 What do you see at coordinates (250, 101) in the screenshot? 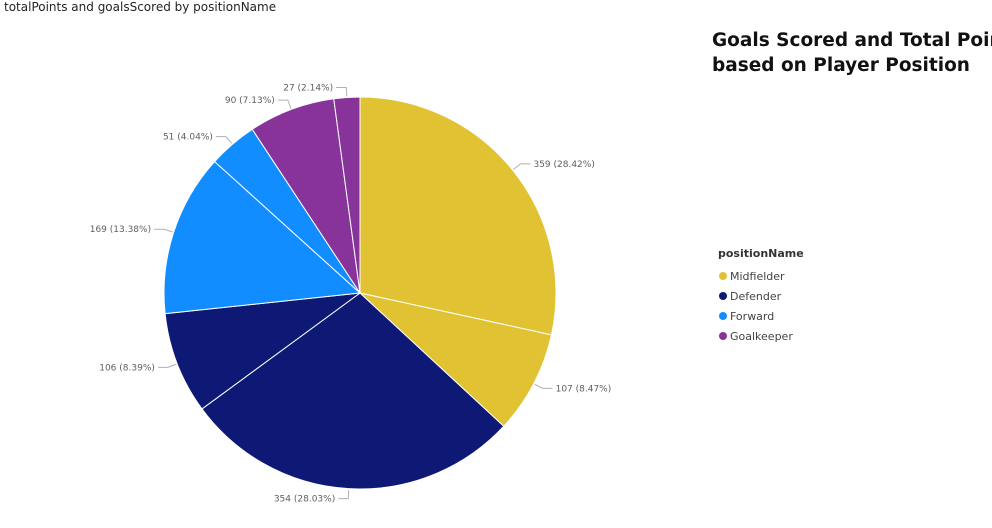
I see `data-label: 90 (7.13%)` at bounding box center [250, 101].